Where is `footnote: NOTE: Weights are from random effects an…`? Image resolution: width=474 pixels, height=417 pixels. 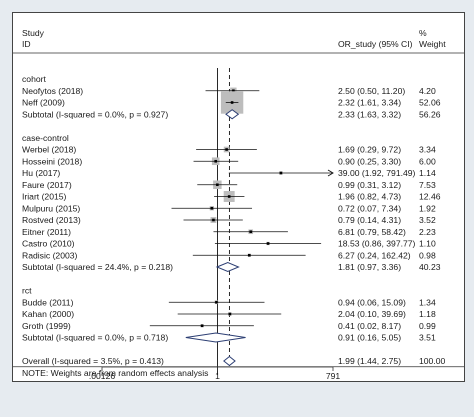 footnote: NOTE: Weights are from random effects an… is located at coordinates (115, 373).